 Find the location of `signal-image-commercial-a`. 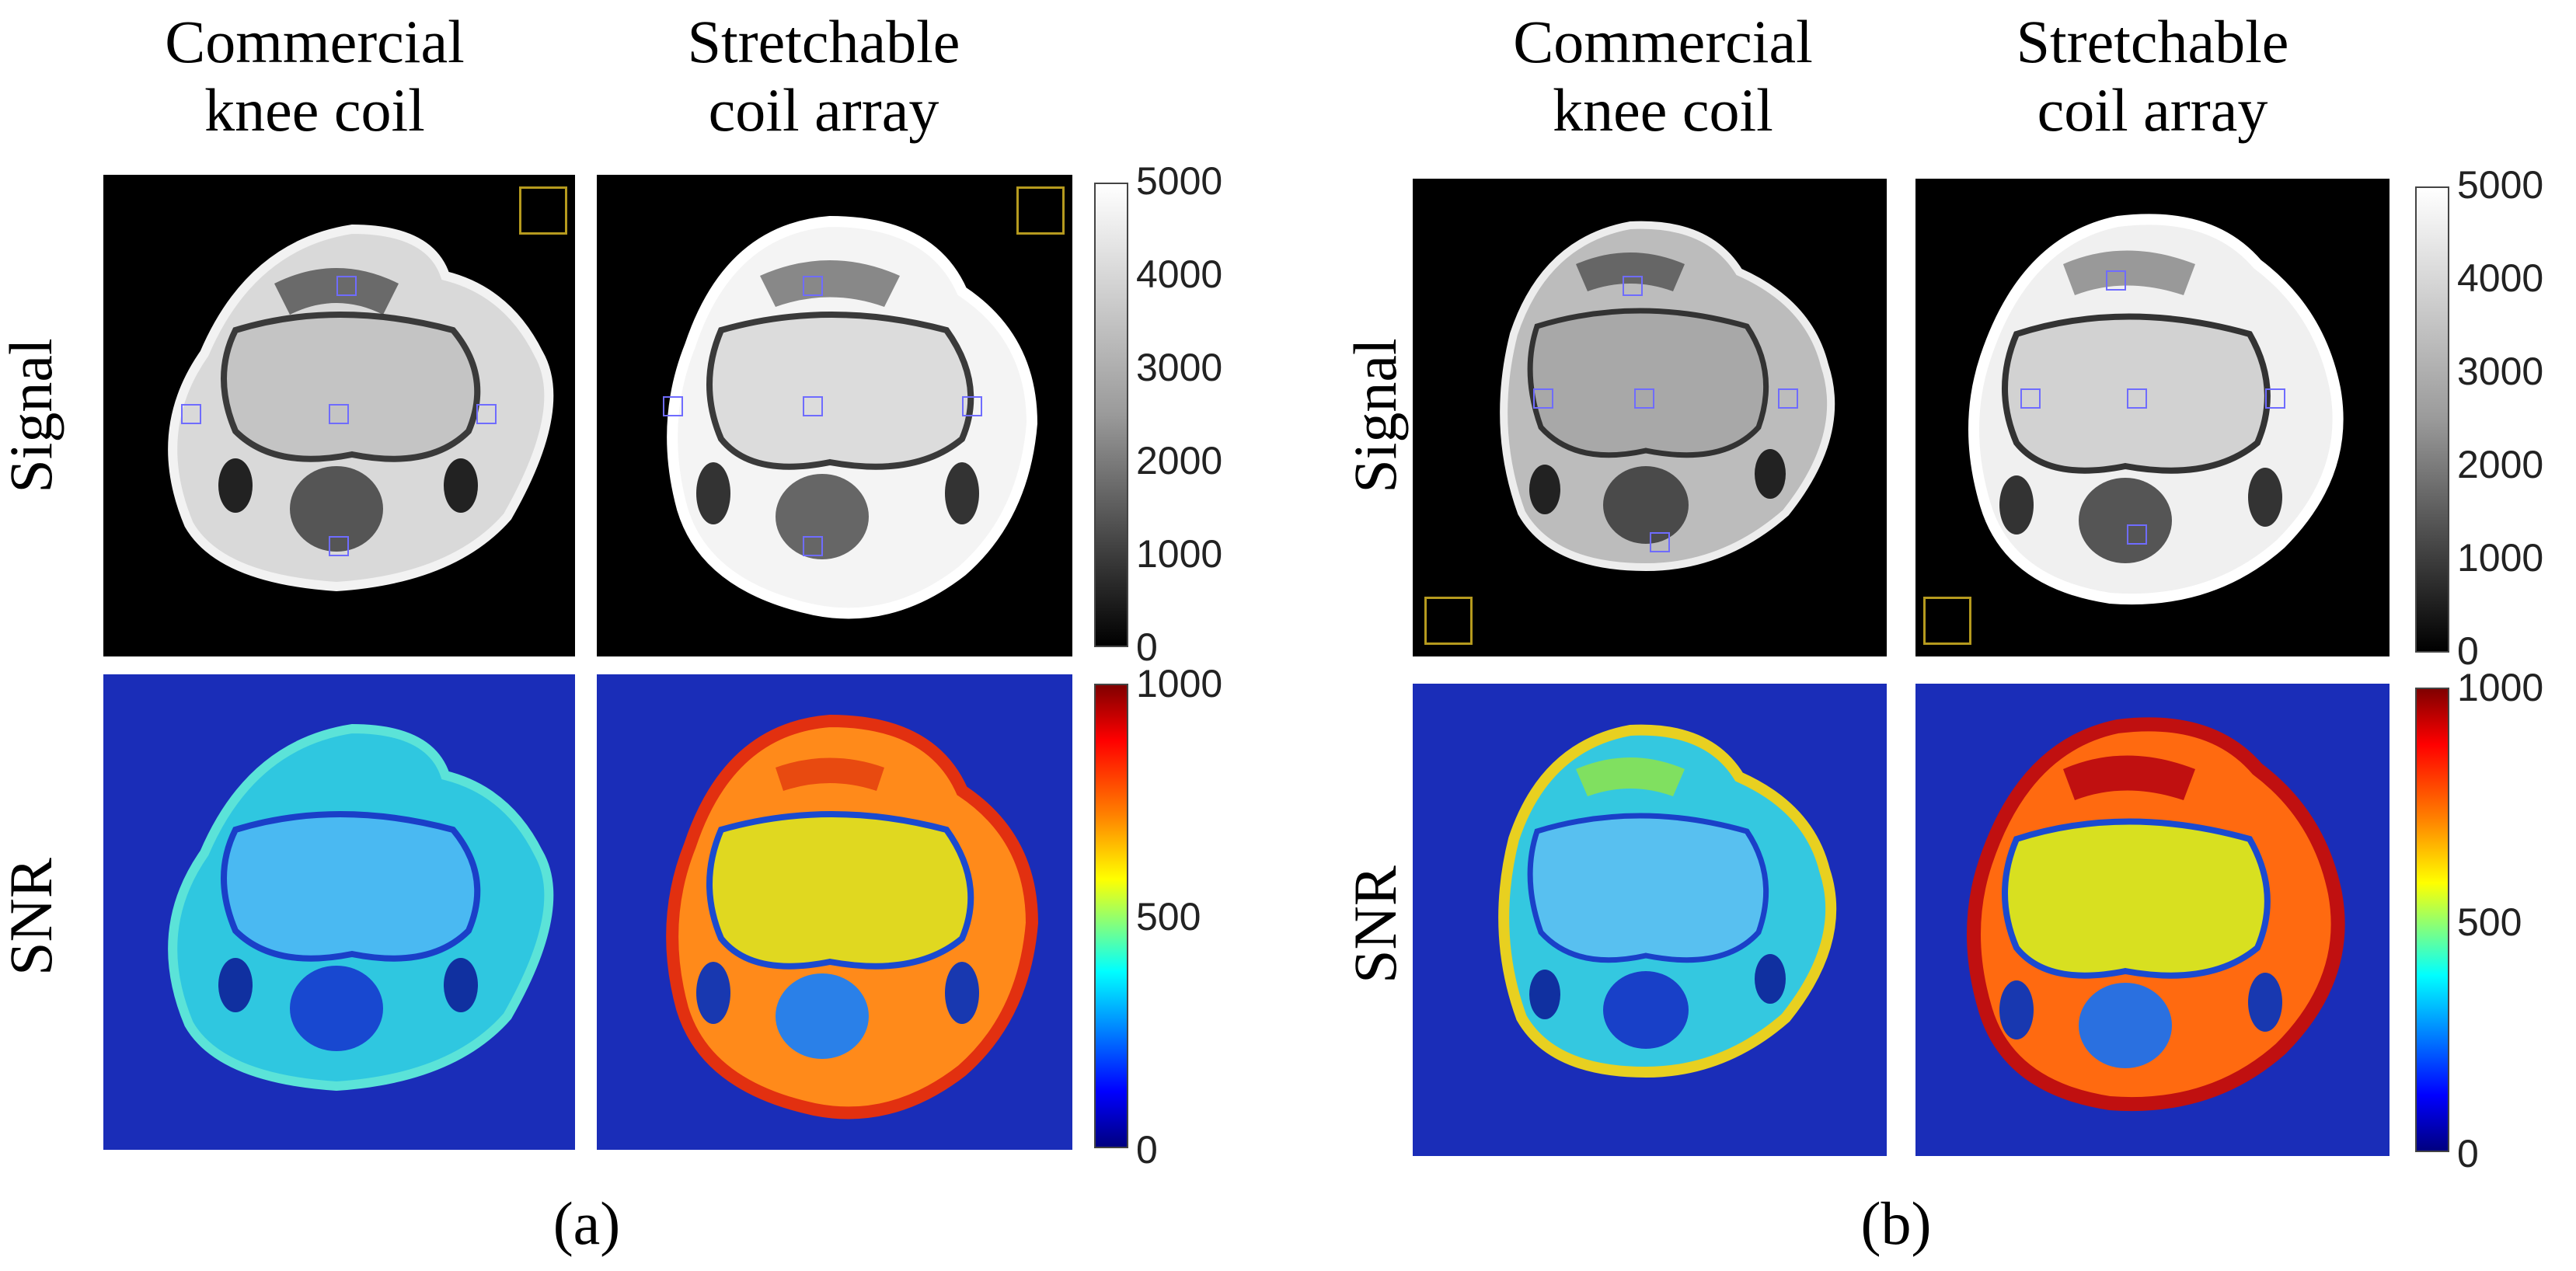

signal-image-commercial-a is located at coordinates (339, 415).